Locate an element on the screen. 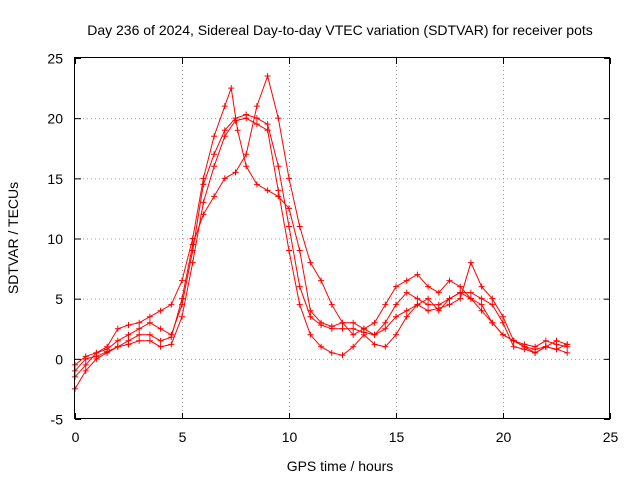 The image size is (640, 480). y-tick-label: 20 is located at coordinates (55, 119).